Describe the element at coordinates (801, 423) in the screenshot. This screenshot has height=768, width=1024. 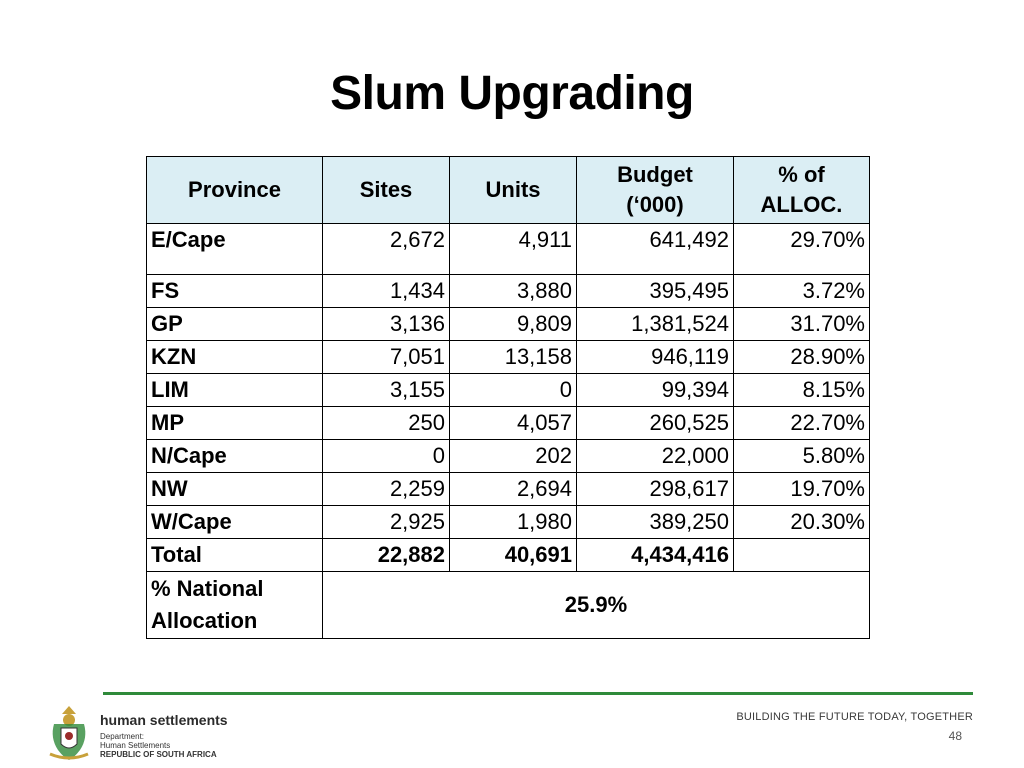
I see `cell-alloc: 22.70%` at that location.